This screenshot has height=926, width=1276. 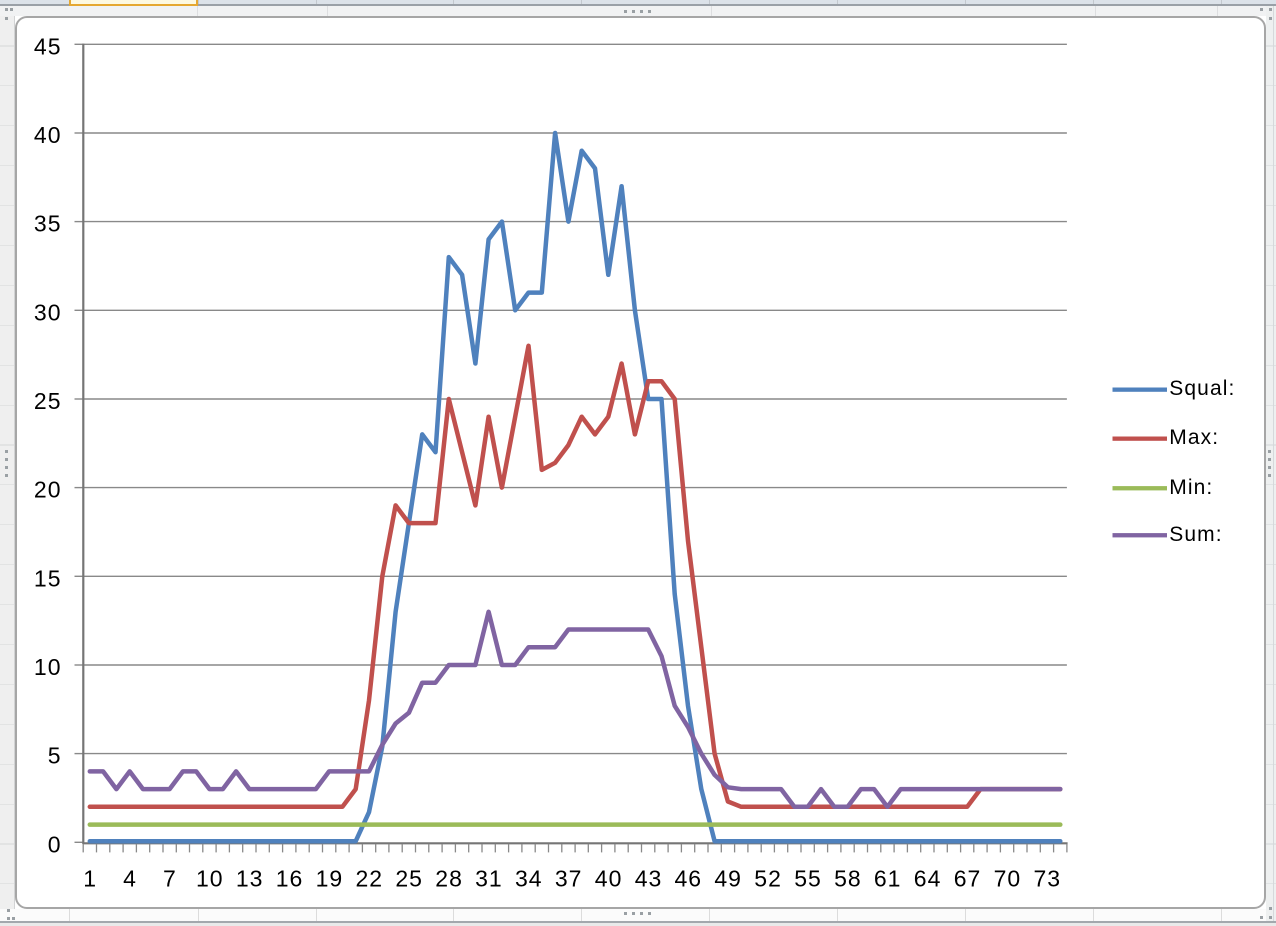 What do you see at coordinates (55, 844) in the screenshot?
I see `svg-text: 0` at bounding box center [55, 844].